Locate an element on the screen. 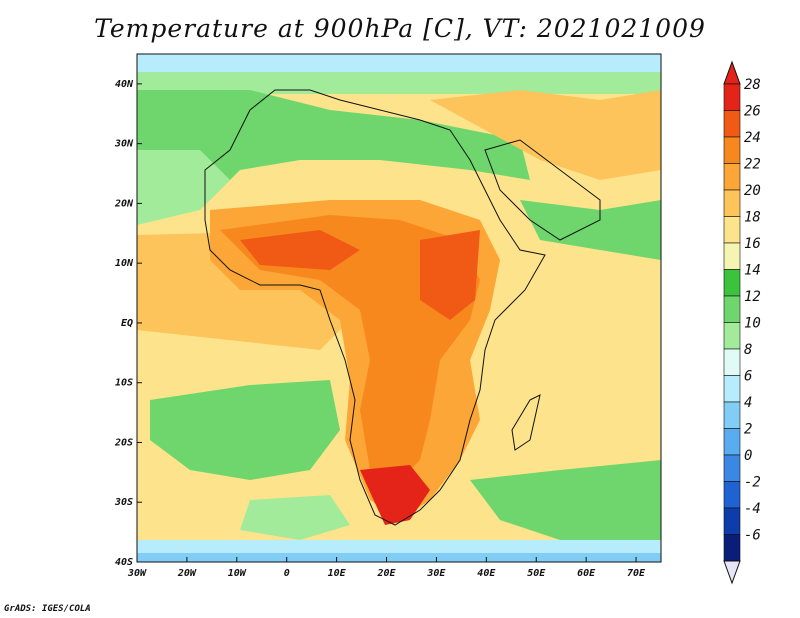 This screenshot has height=618, width=800. south-band-colder is located at coordinates (399, 557).